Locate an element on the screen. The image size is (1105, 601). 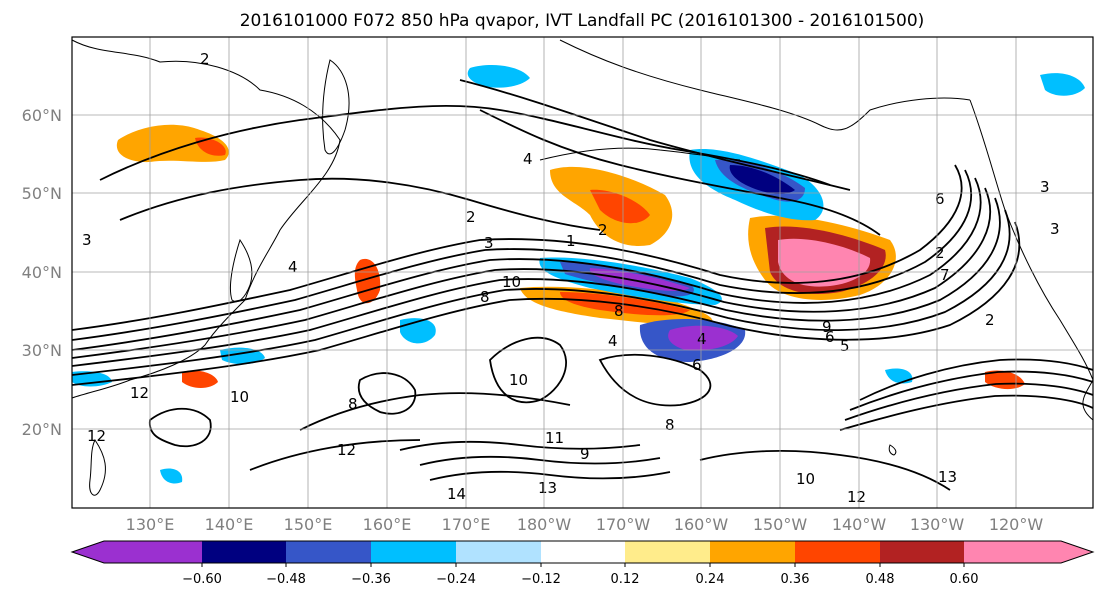
shade-negative-hawaii is located at coordinates (899, 376).